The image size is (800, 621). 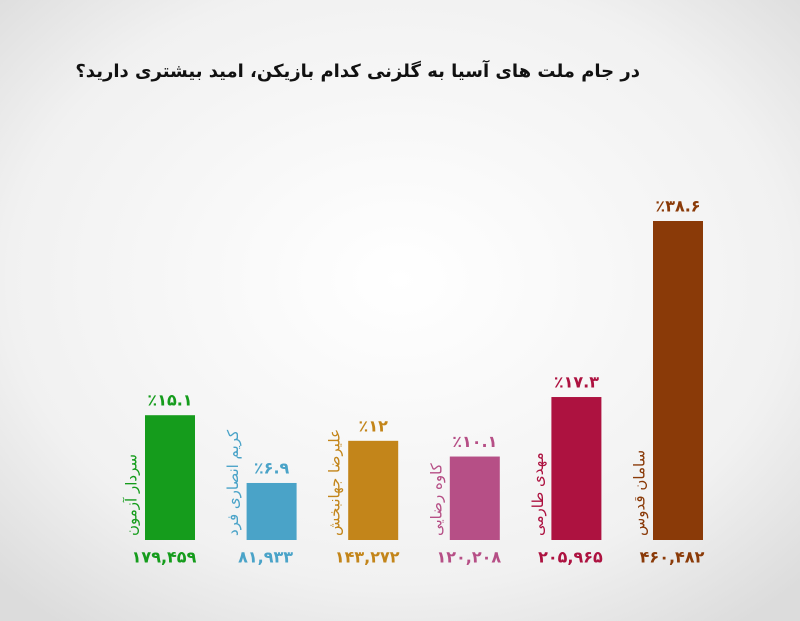 I want to click on count-label: ۱۷۹,۴۵۹, so click(x=164, y=557).